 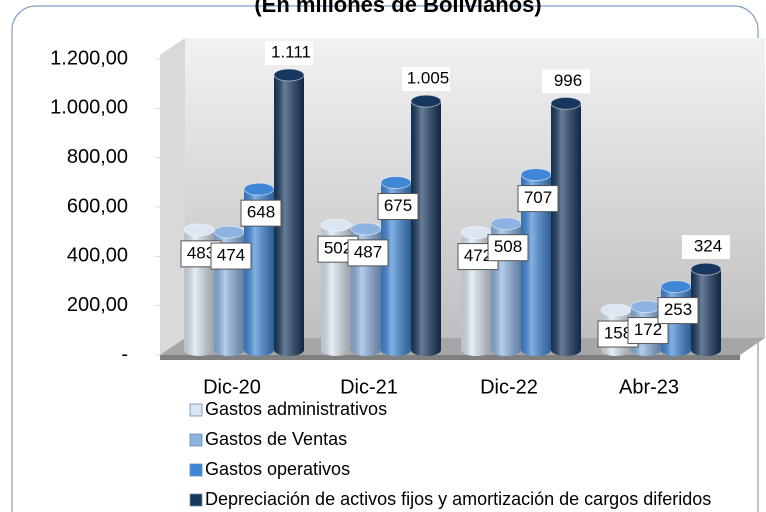 I want to click on y-tick-label: 1.000,00, so click(x=89, y=108).